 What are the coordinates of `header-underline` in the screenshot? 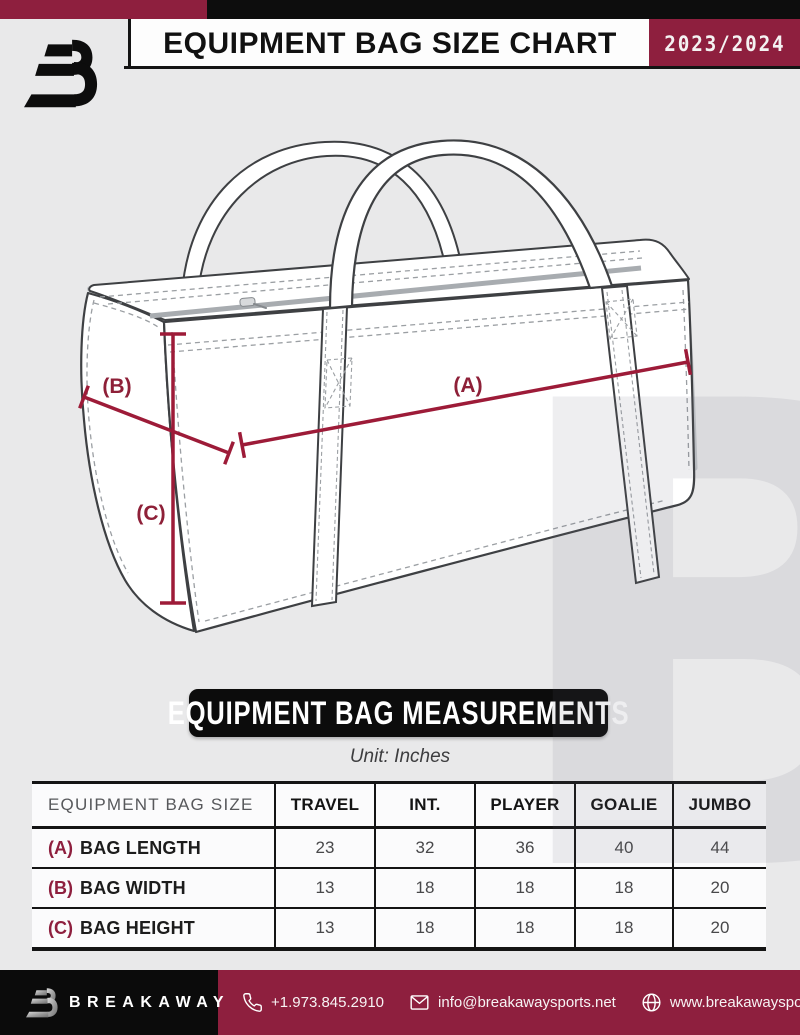 It's located at (462, 67).